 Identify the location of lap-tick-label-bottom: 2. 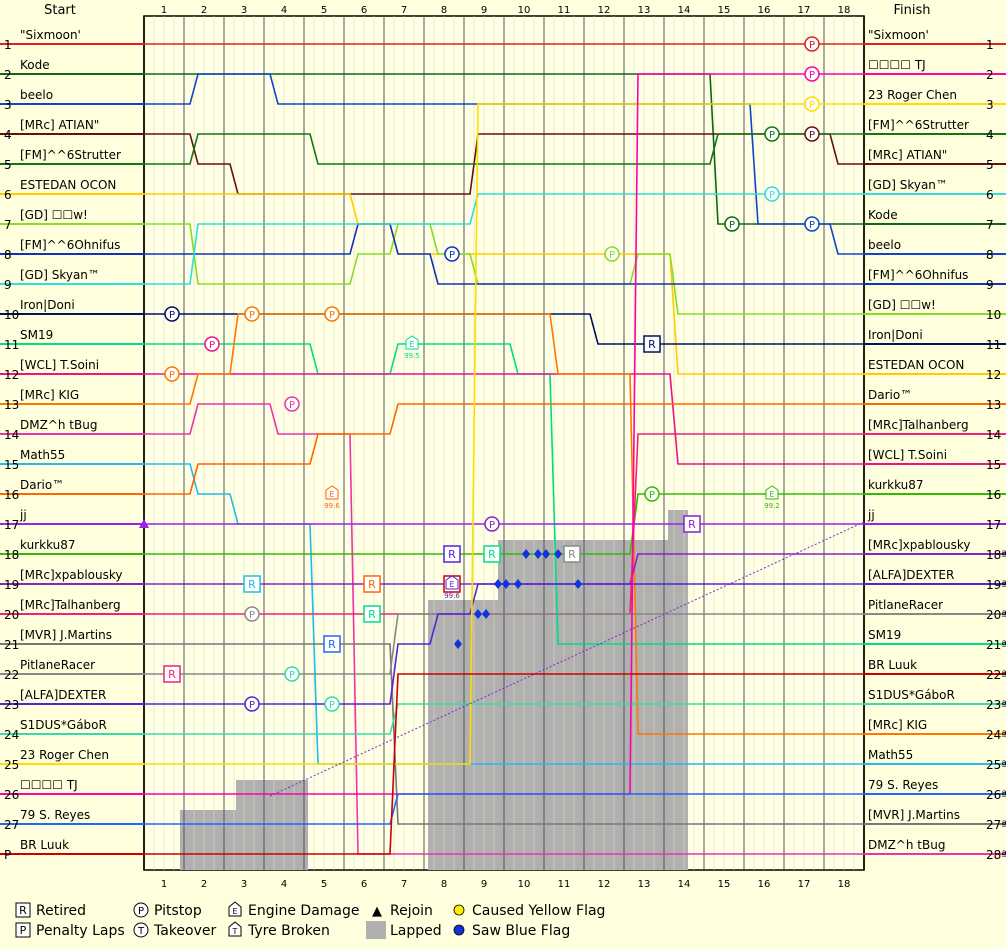
(204, 884).